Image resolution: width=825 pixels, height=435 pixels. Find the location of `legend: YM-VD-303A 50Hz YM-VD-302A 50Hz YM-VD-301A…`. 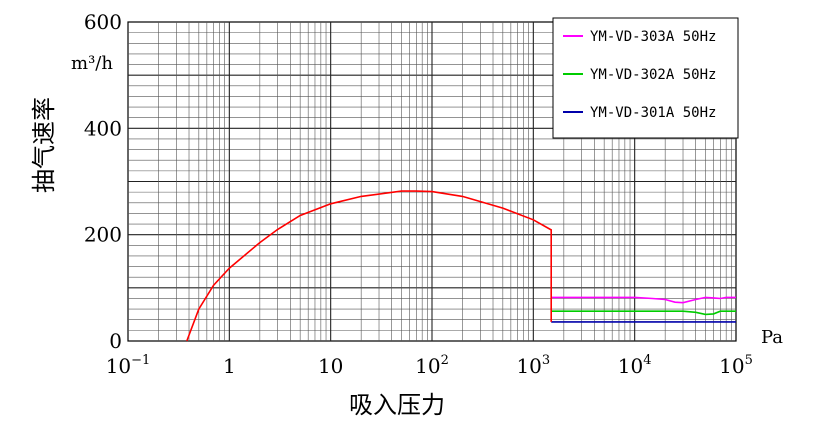

legend: YM-VD-303A 50Hz YM-VD-302A 50Hz YM-VD-301A… is located at coordinates (645, 78).